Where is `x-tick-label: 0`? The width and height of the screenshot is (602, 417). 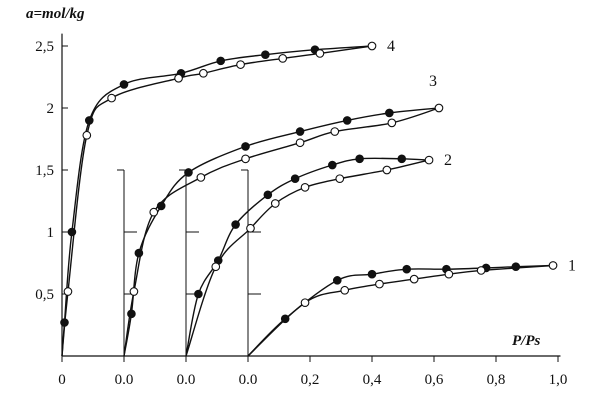
x-tick-label: 0 is located at coordinates (62, 380).